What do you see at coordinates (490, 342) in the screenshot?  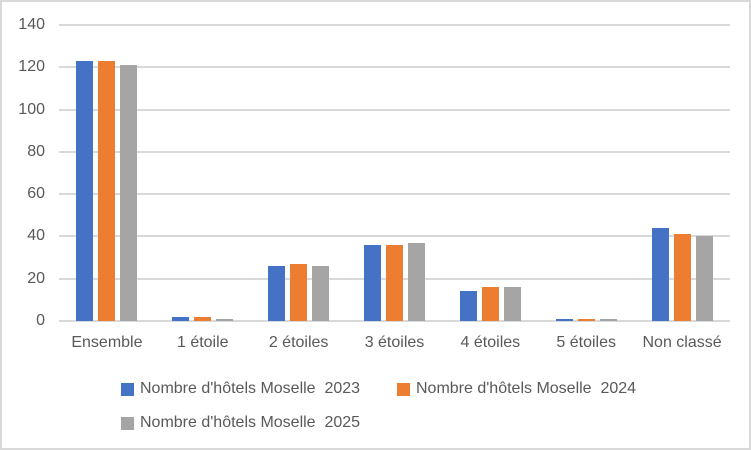 I see `x-axis-category-label: 4 étoiles` at bounding box center [490, 342].